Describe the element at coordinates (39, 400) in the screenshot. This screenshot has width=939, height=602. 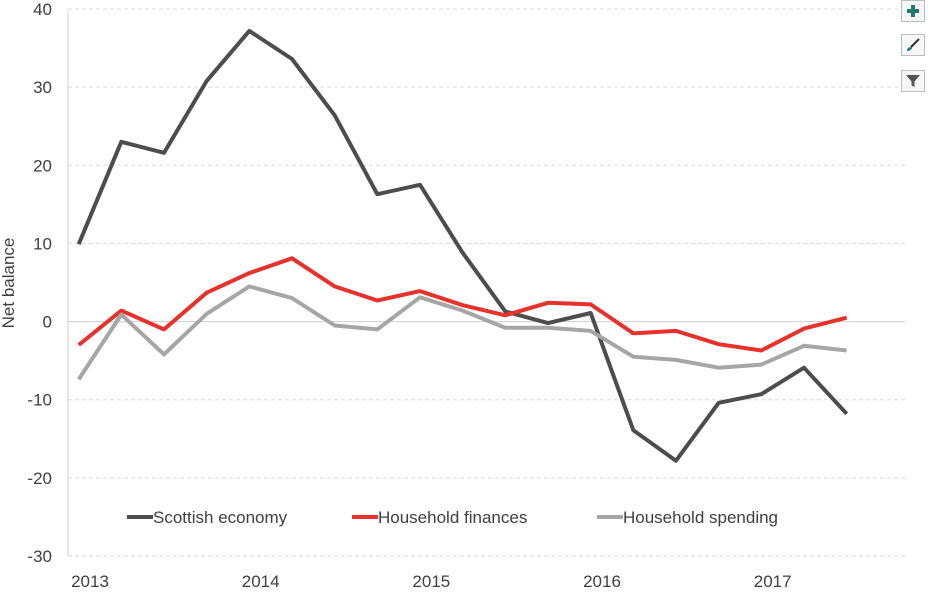
I see `y-tick-label: -10` at that location.